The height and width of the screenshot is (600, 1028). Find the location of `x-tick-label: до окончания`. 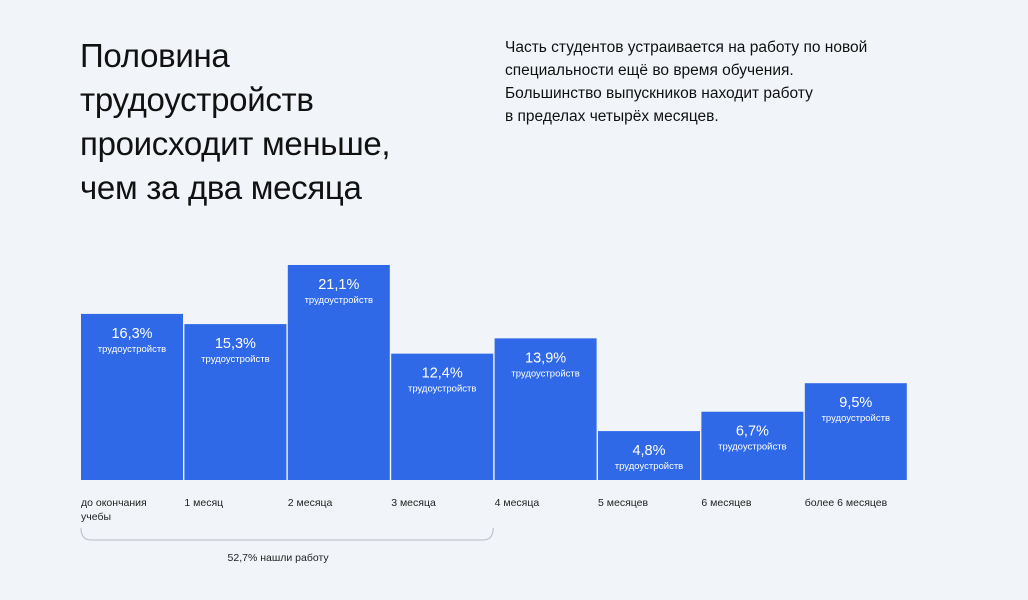

x-tick-label: до окончания is located at coordinates (114, 503).